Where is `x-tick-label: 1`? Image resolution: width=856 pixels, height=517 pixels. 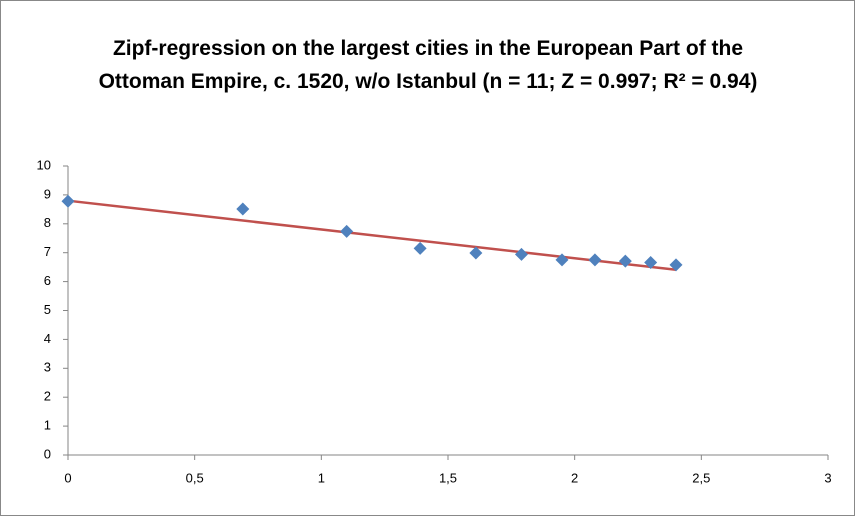
x-tick-label: 1 is located at coordinates (321, 477).